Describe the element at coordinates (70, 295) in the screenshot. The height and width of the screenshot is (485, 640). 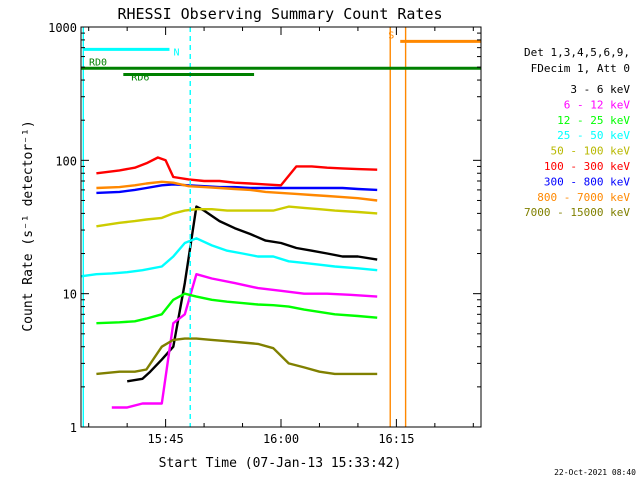
I see `y-tick-label: 10` at that location.